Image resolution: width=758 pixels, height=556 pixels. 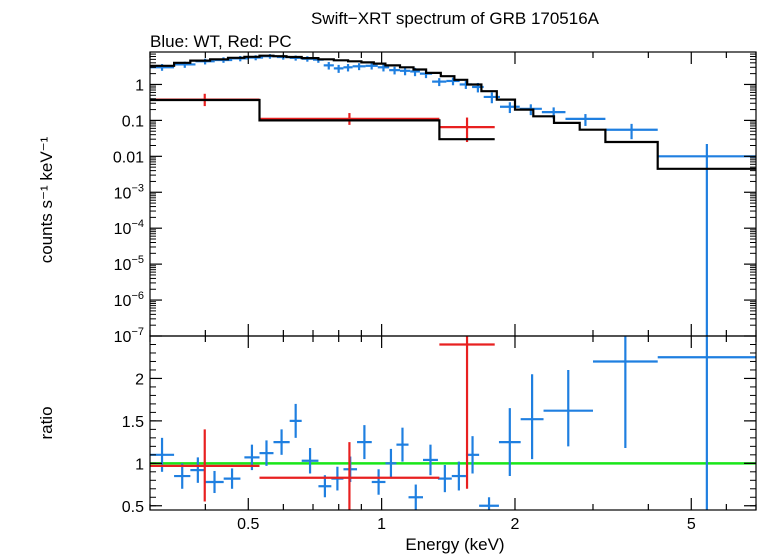 I want to click on y-tick-label: 10⁻⁷, so click(x=129, y=336).